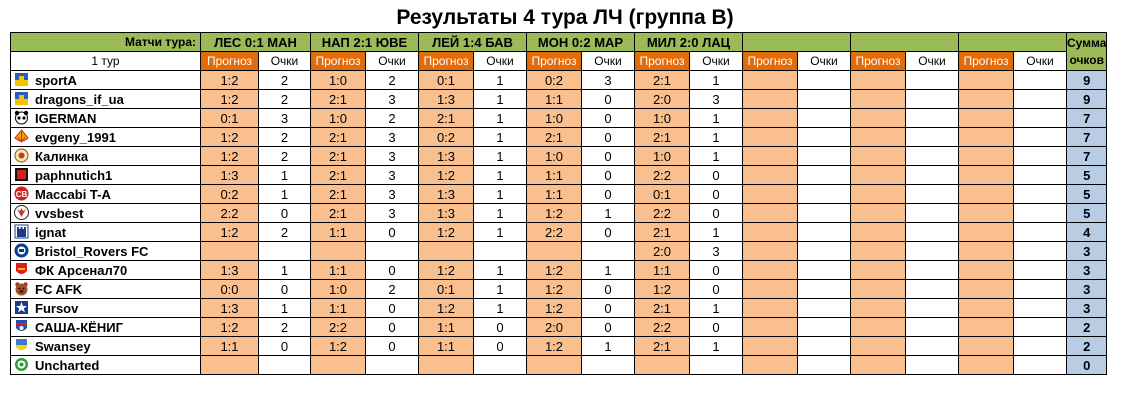 The image size is (1130, 400). I want to click on player-name-cell: vvsbest, so click(105, 213).